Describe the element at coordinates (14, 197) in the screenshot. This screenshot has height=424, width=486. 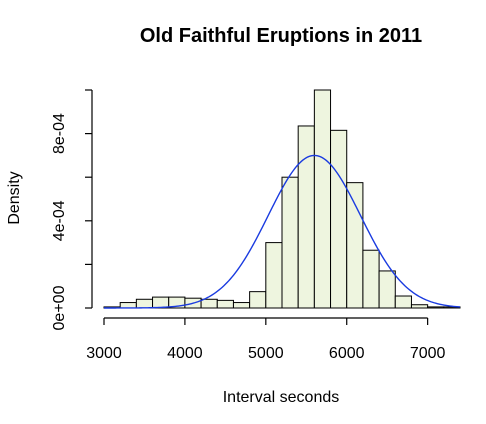
I see `y-axis-label: Density` at that location.